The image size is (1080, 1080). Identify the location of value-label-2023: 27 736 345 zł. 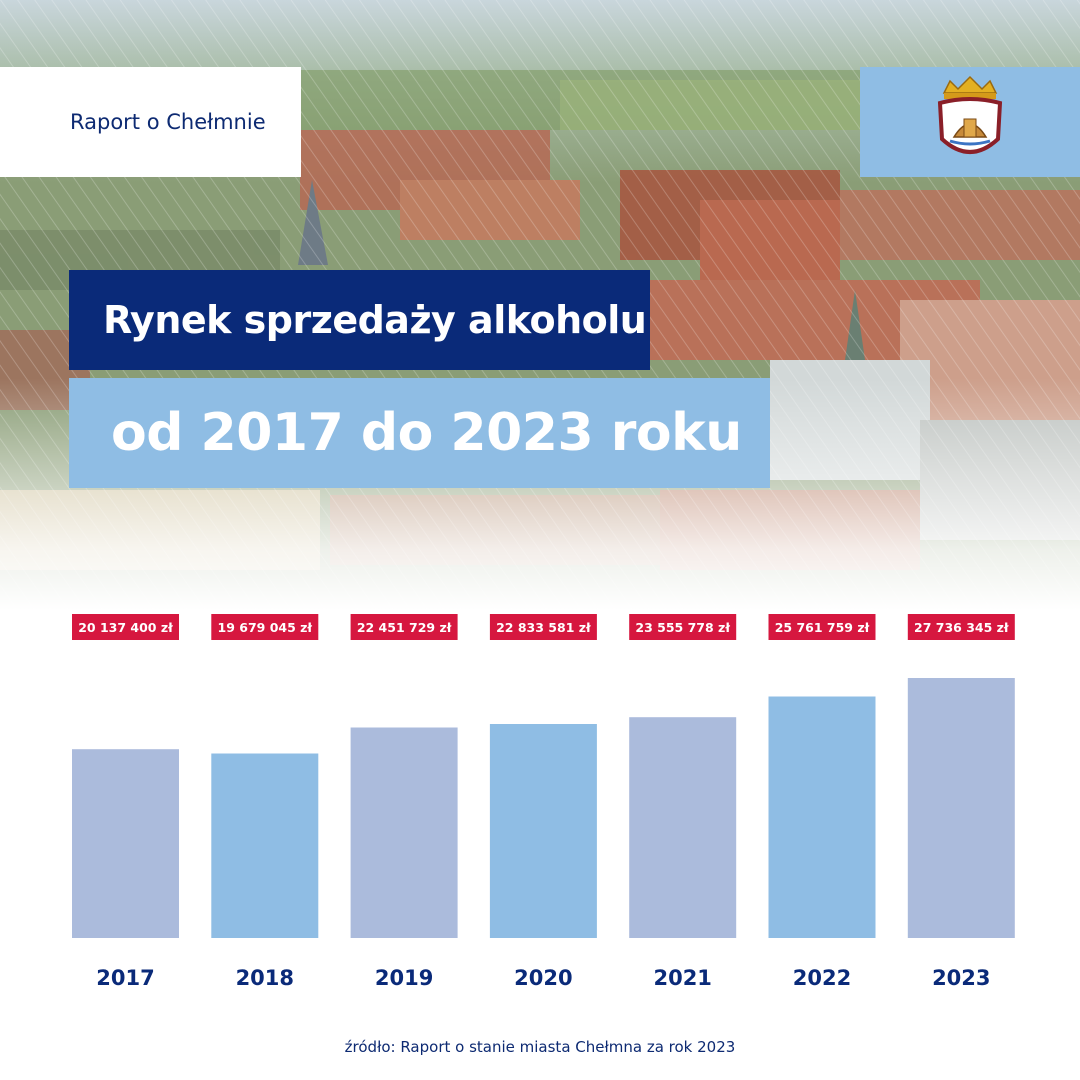
(961, 627).